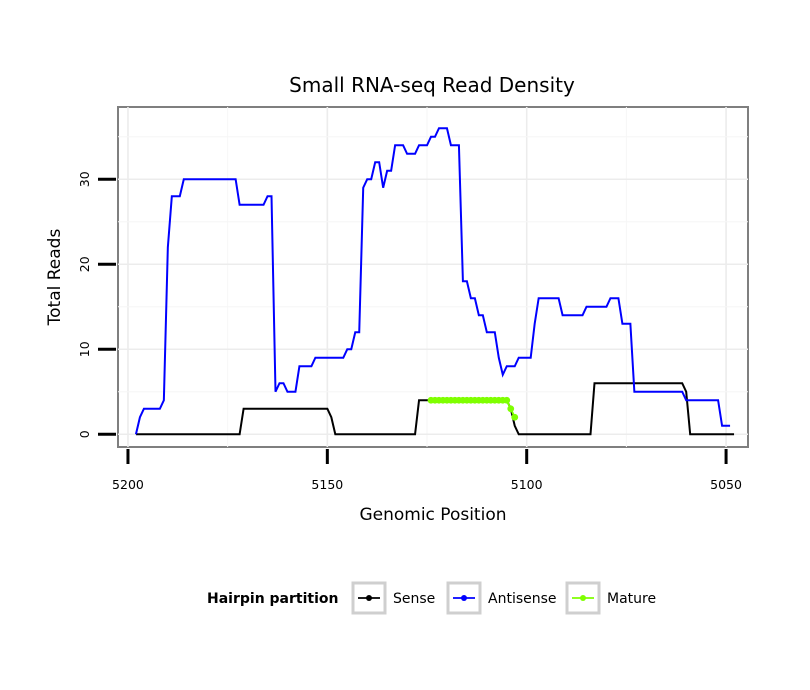 This screenshot has width=810, height=690. I want to click on legend-dot-mature, so click(583, 598).